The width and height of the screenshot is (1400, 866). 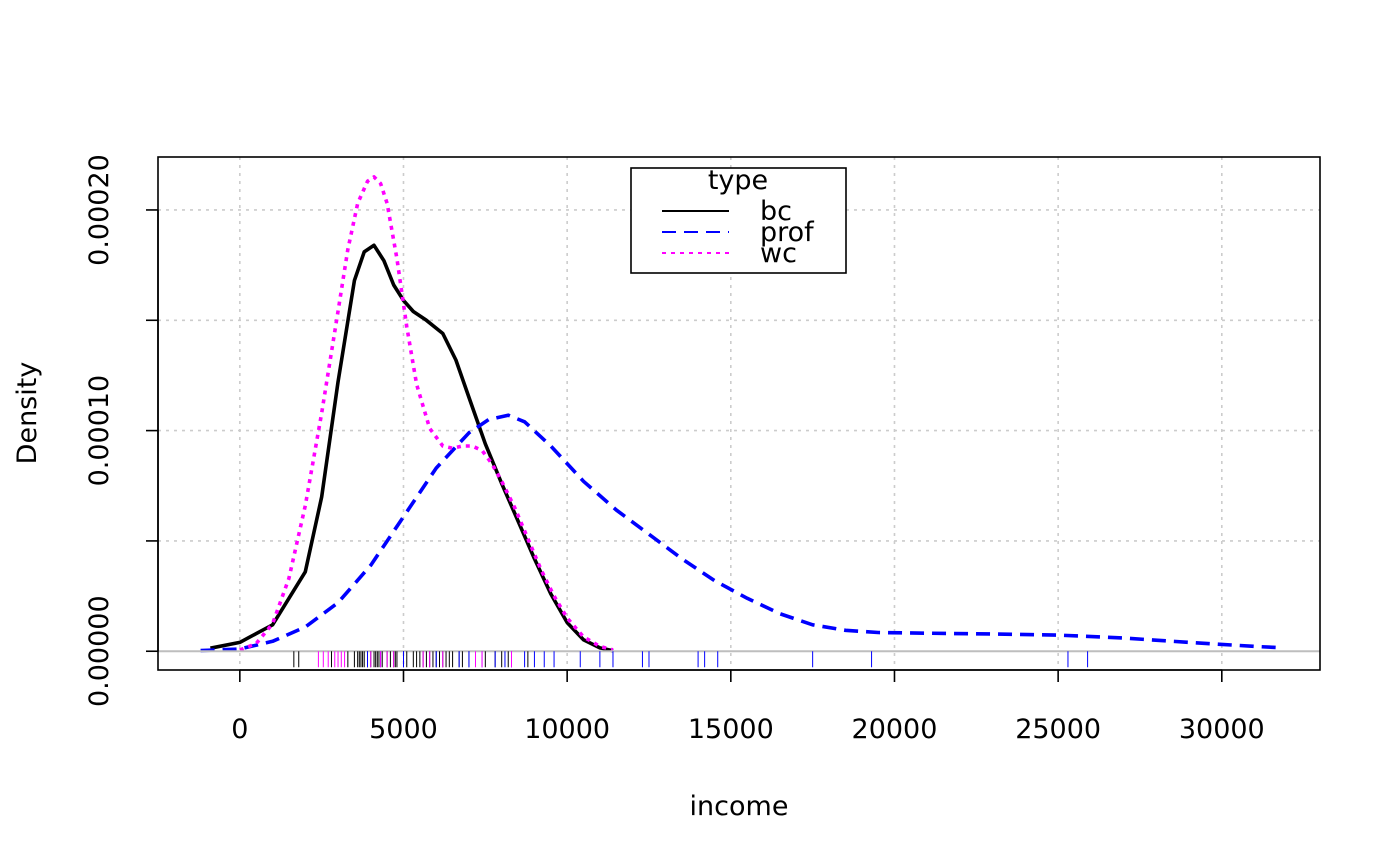 What do you see at coordinates (1222, 729) in the screenshot?
I see `x-tick-label: 30000` at bounding box center [1222, 729].